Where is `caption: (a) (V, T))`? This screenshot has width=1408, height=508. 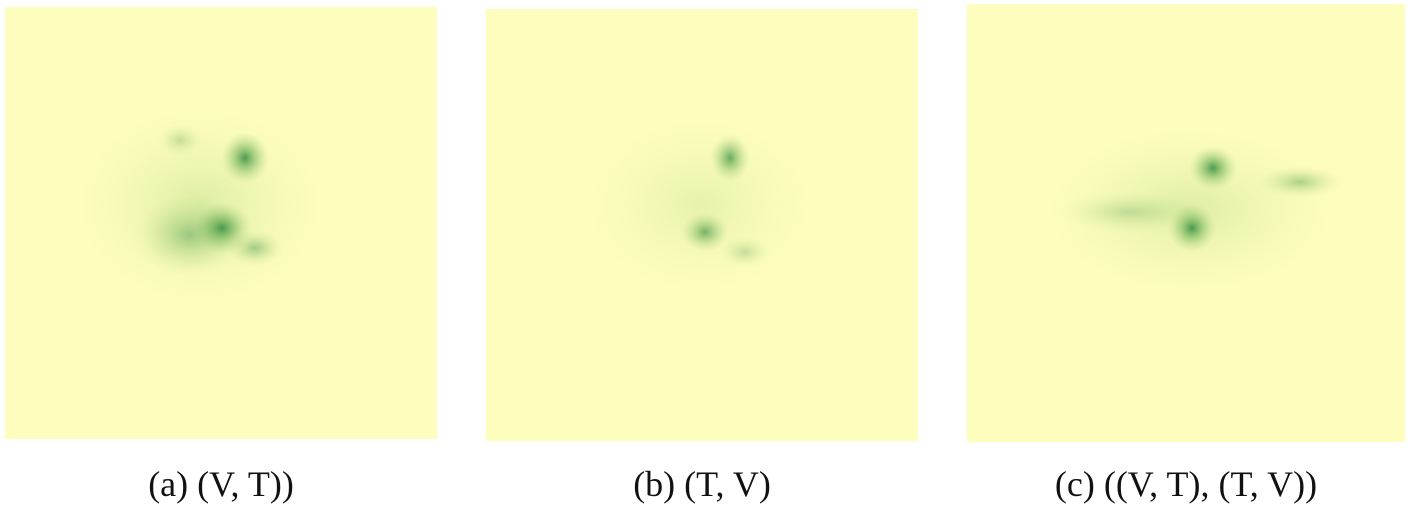
caption: (a) (V, T)) is located at coordinates (221, 484).